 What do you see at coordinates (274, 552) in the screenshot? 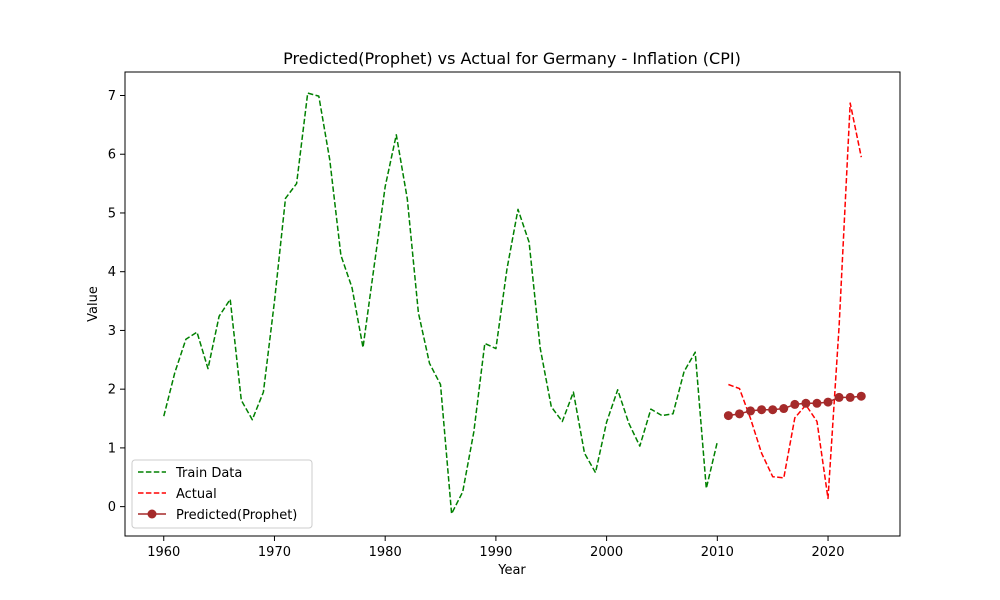
I see `x-tick-label: 1970` at bounding box center [274, 552].